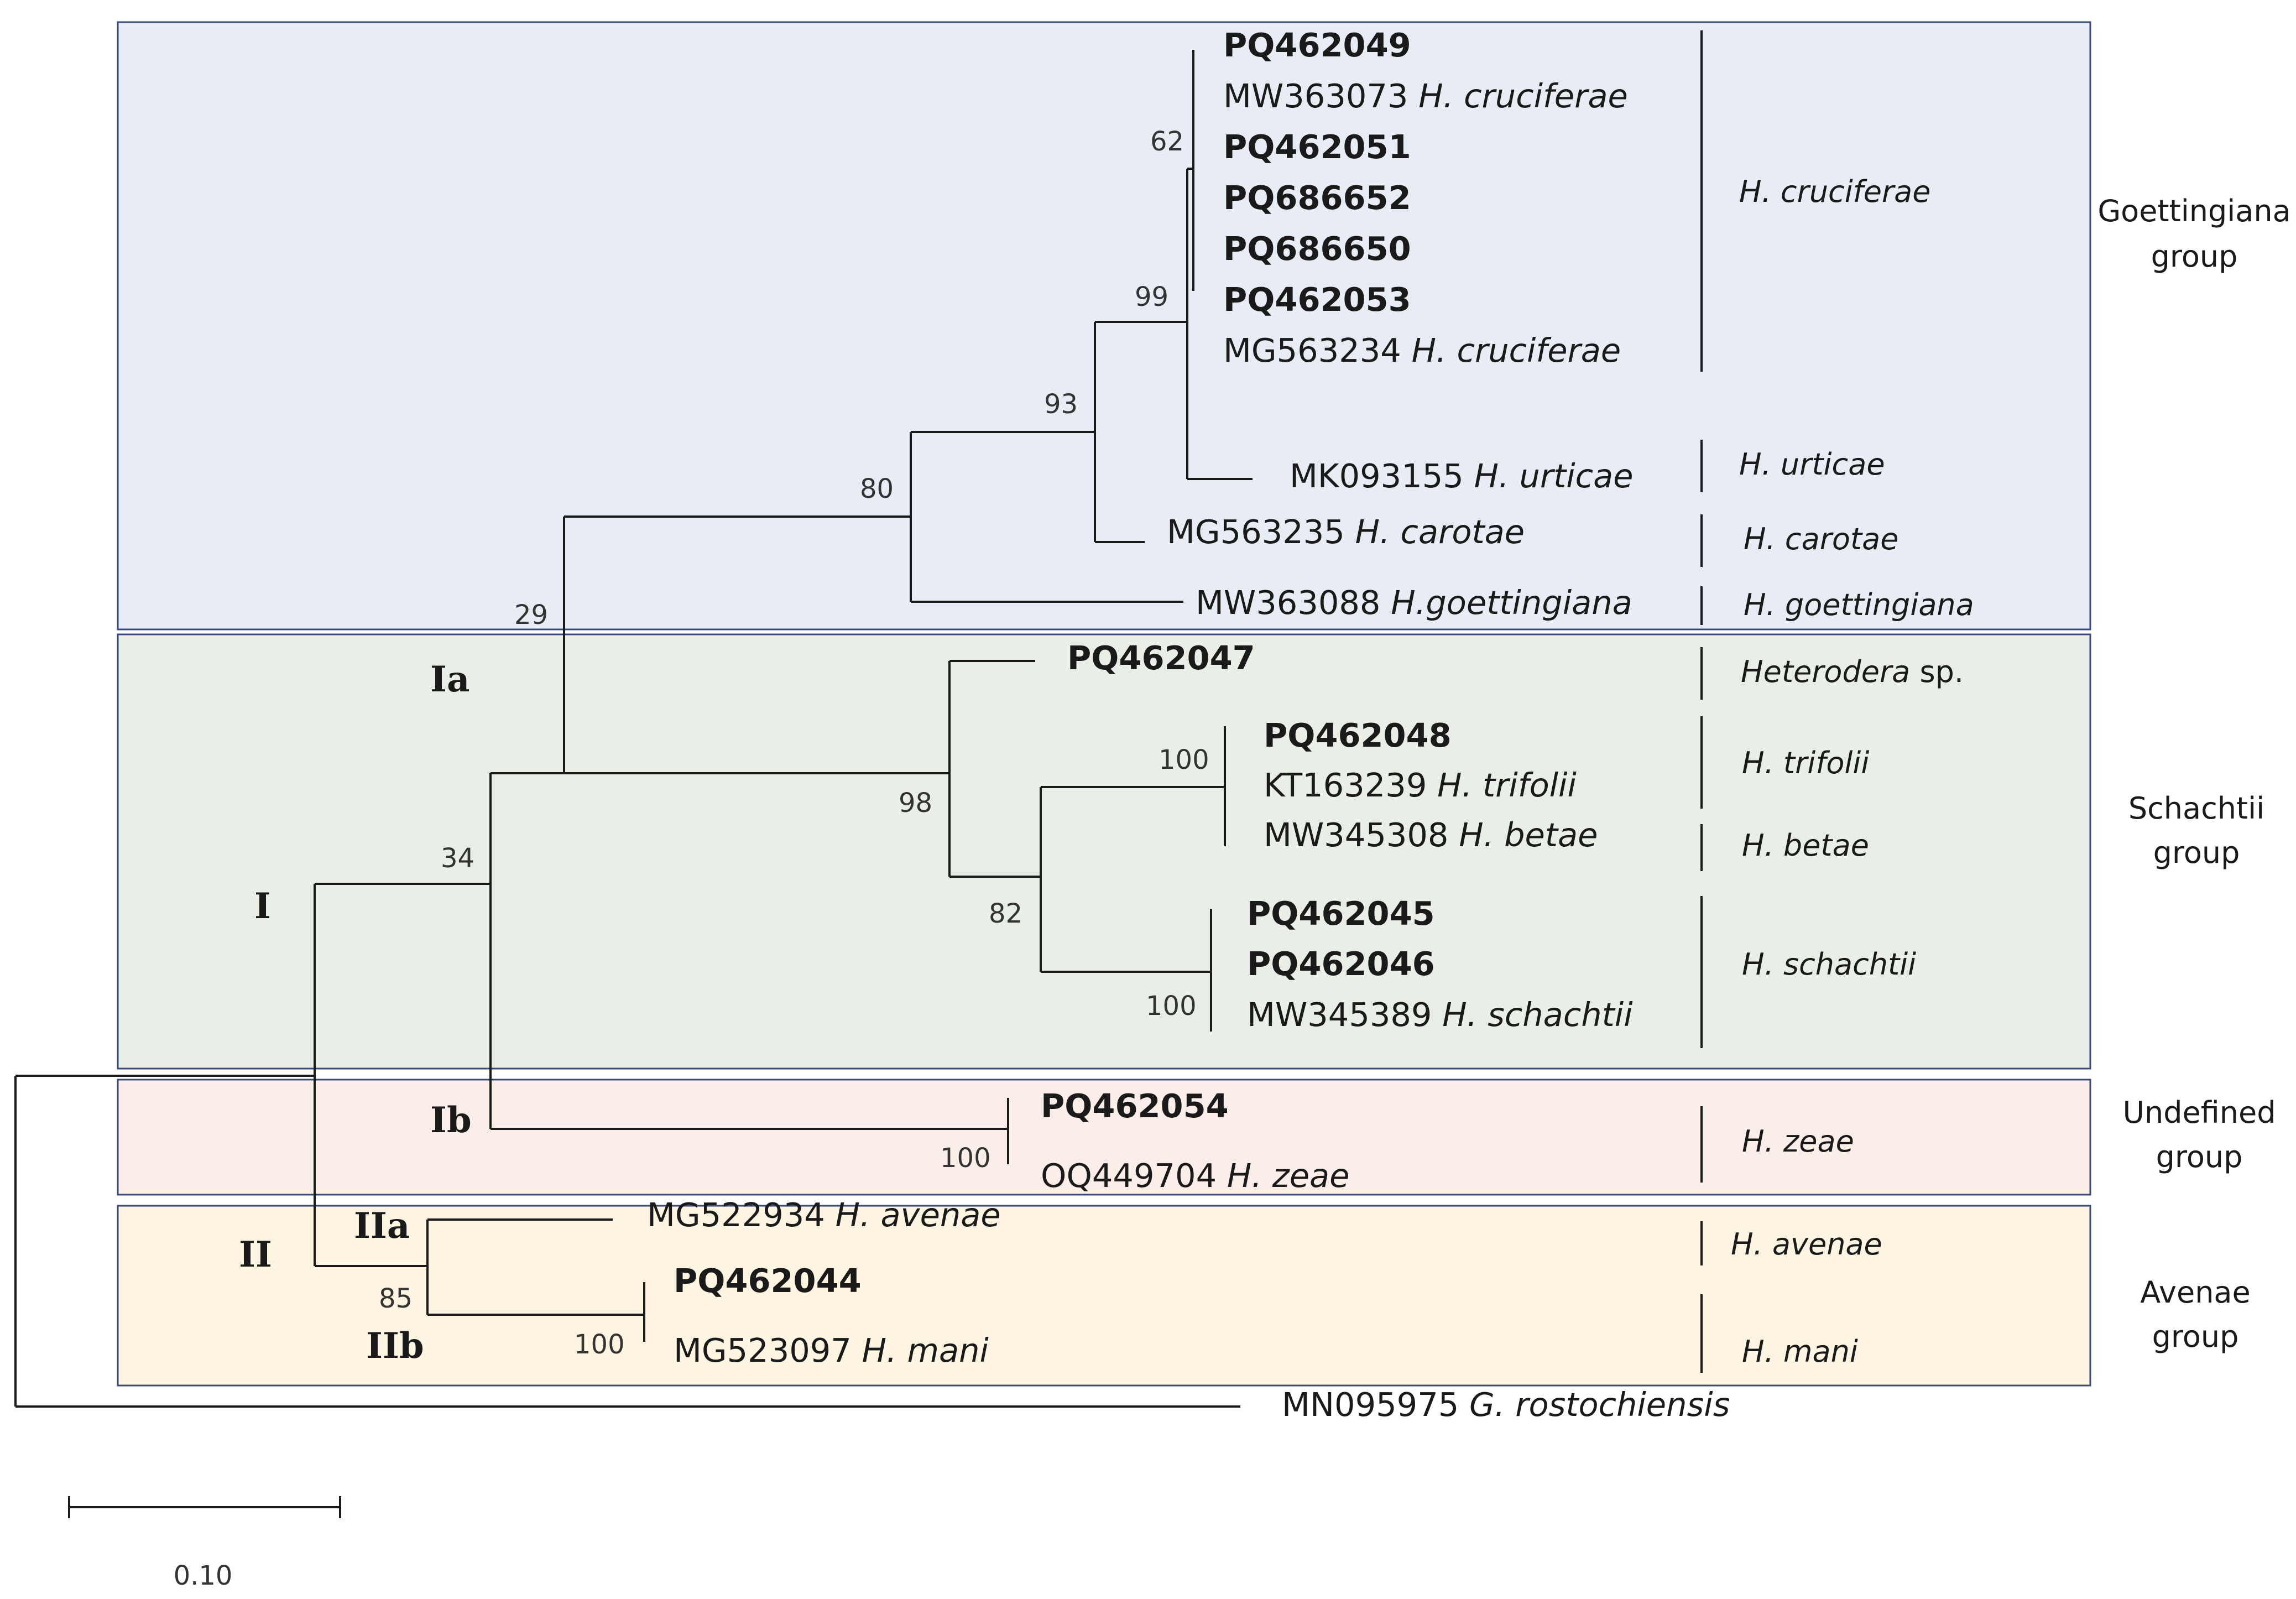 Image resolution: width=2296 pixels, height=1599 pixels. What do you see at coordinates (1798, 1141) in the screenshot?
I see `species-label: H. zeae` at bounding box center [1798, 1141].